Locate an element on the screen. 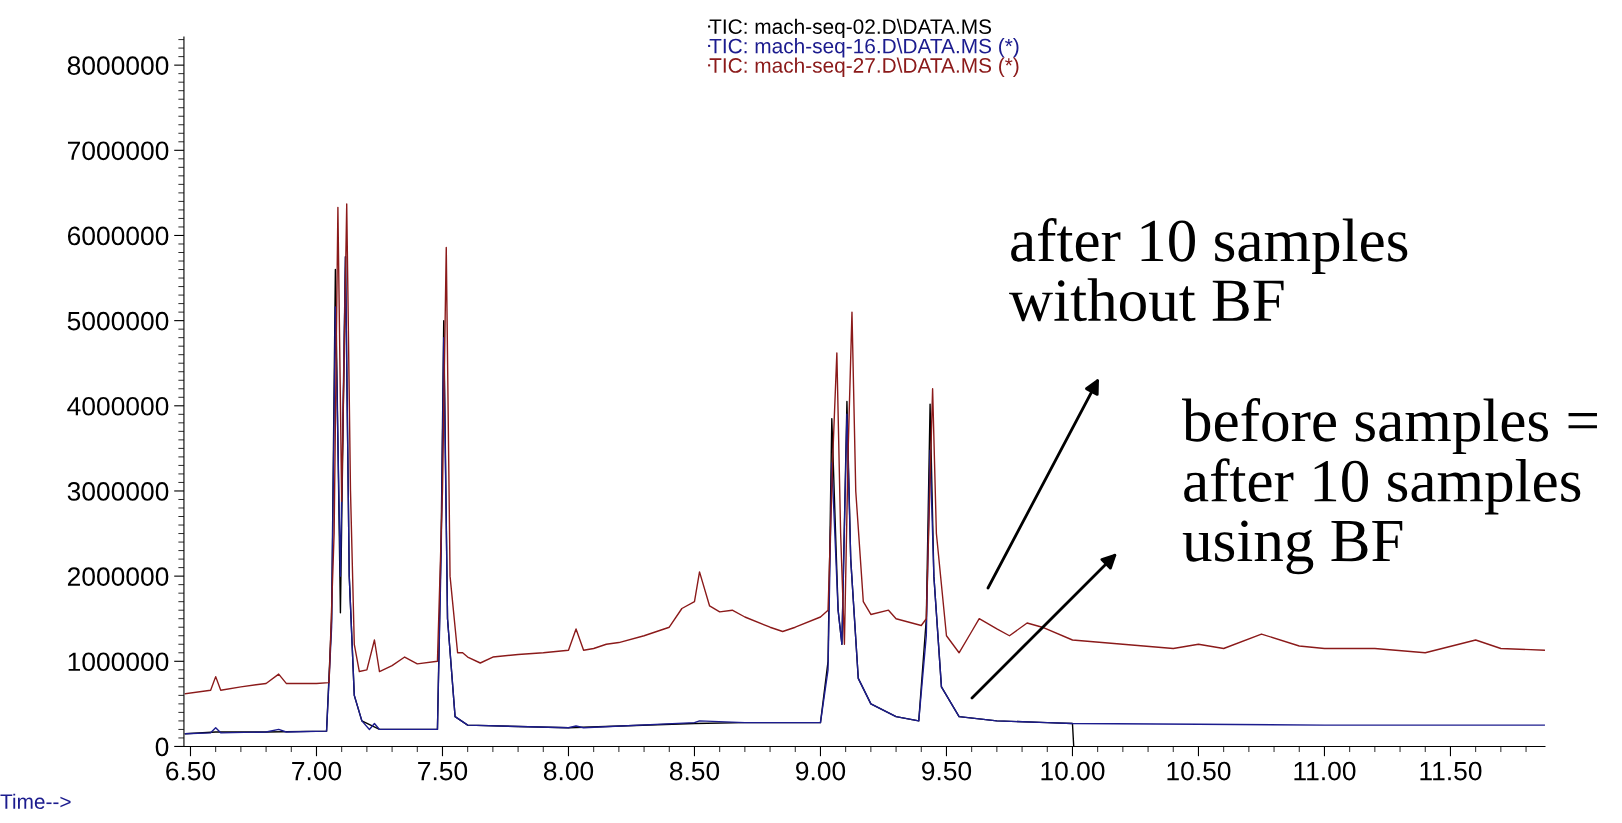 This screenshot has width=1622, height=823. y-tick-label: 4000000 is located at coordinates (118, 406).